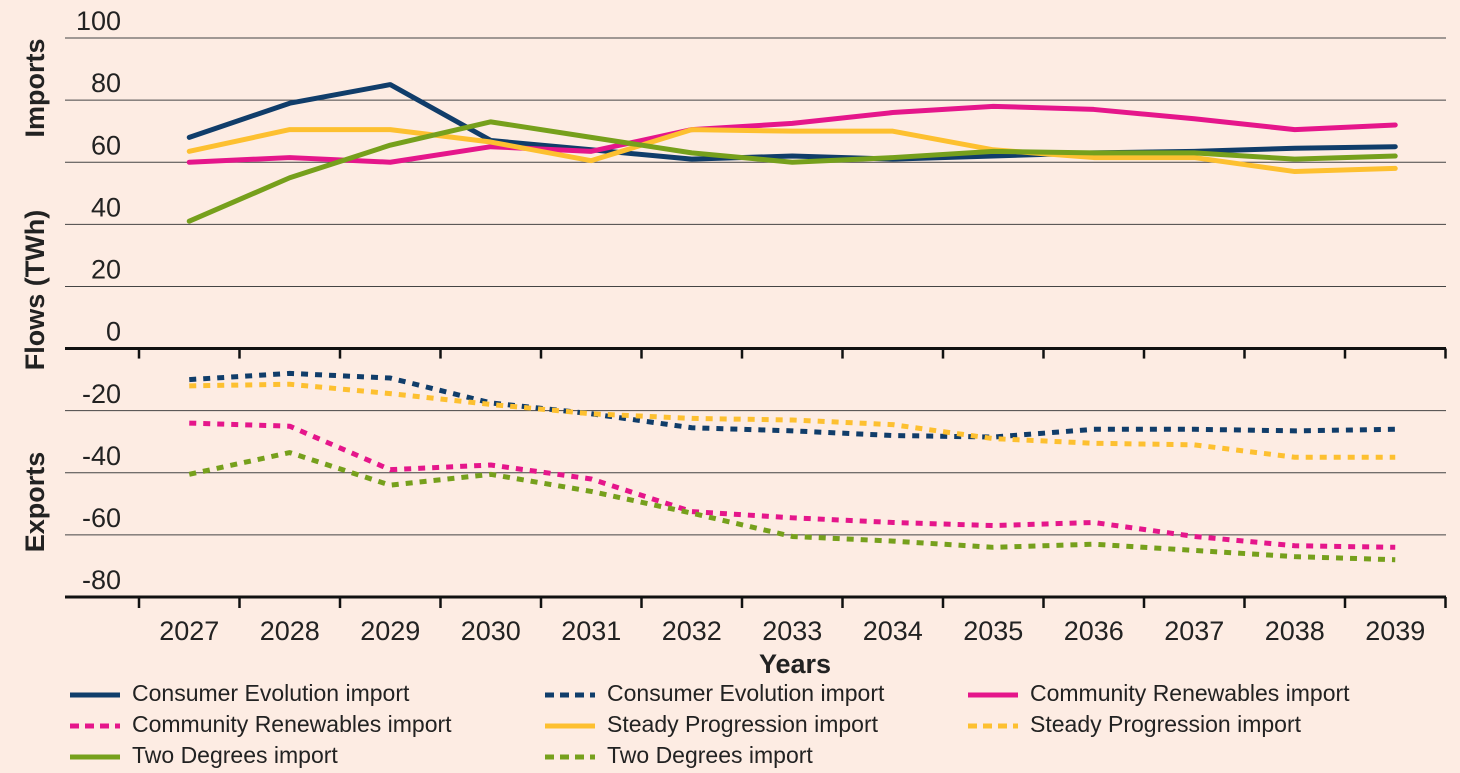 Image resolution: width=1460 pixels, height=773 pixels. What do you see at coordinates (106, 145) in the screenshot?
I see `y-tick-label: 60` at bounding box center [106, 145].